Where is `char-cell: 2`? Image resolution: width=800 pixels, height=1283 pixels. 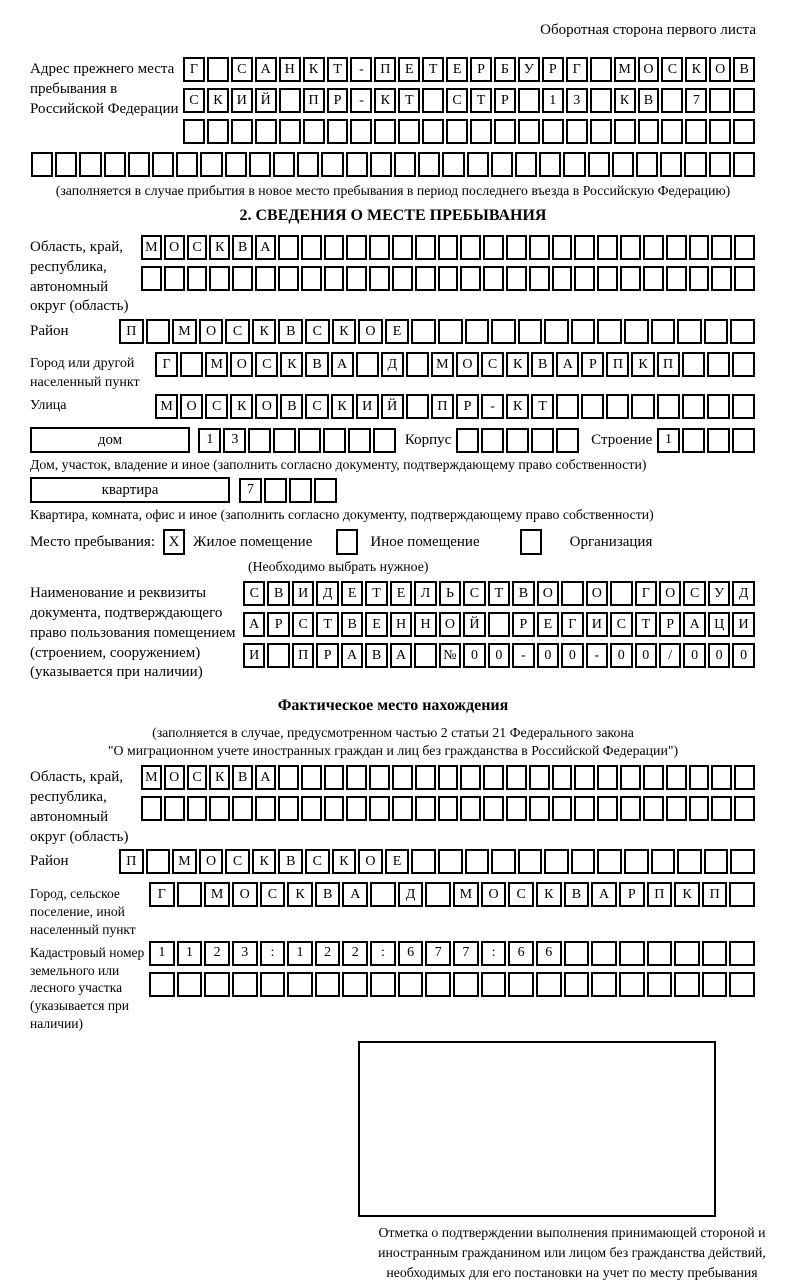
char-cell: 2 is located at coordinates (327, 953).